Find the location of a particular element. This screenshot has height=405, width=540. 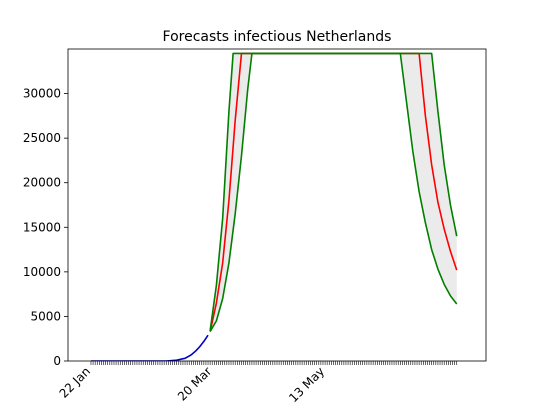

observed-line is located at coordinates (149, 347).